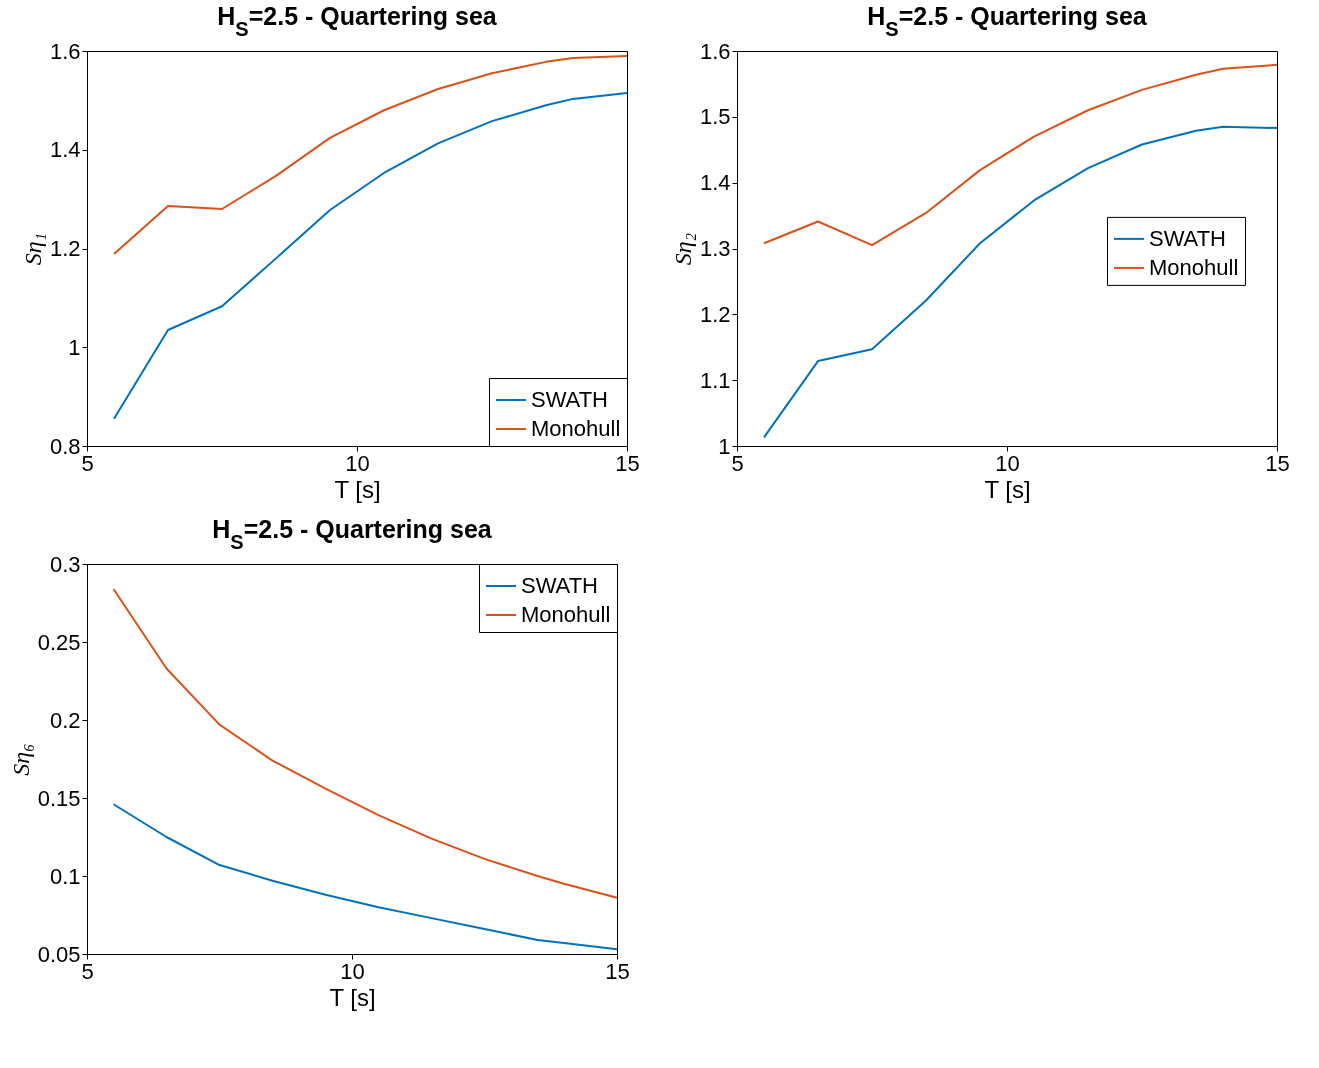 Image resolution: width=1319 pixels, height=1068 pixels. Describe the element at coordinates (715, 117) in the screenshot. I see `y-tick-label: 1.5` at that location.